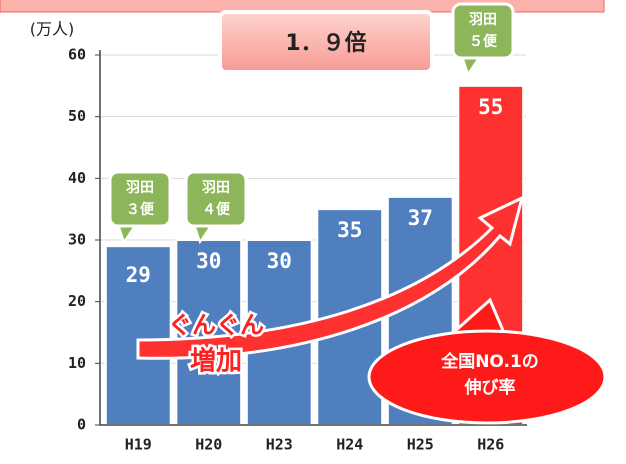 The height and width of the screenshot is (464, 626). What do you see at coordinates (420, 218) in the screenshot?
I see `value-label: 37` at bounding box center [420, 218].